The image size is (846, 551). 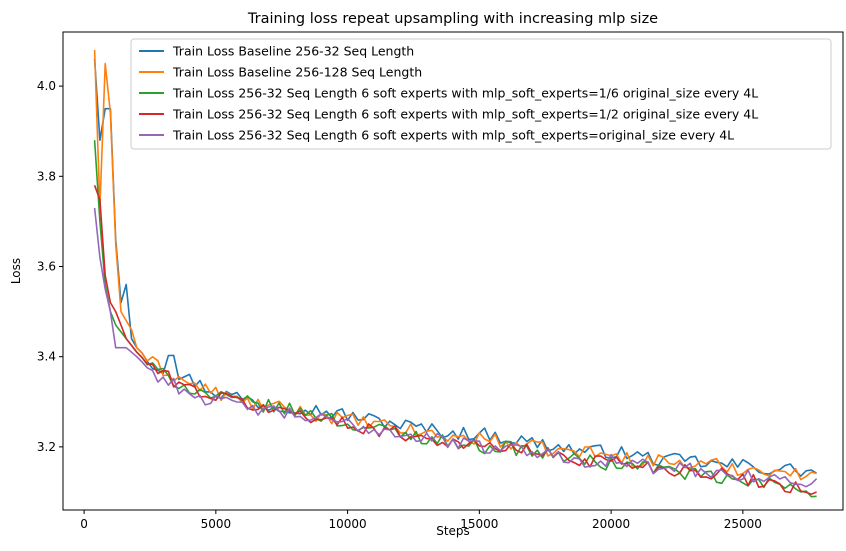 I want to click on x-tick-label: 10000, so click(x=348, y=524).